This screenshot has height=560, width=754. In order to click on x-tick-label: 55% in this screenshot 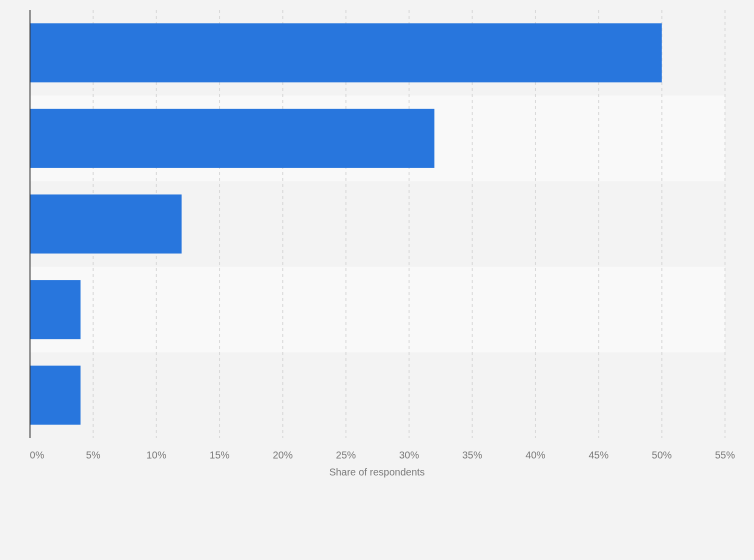, I will do `click(725, 456)`.